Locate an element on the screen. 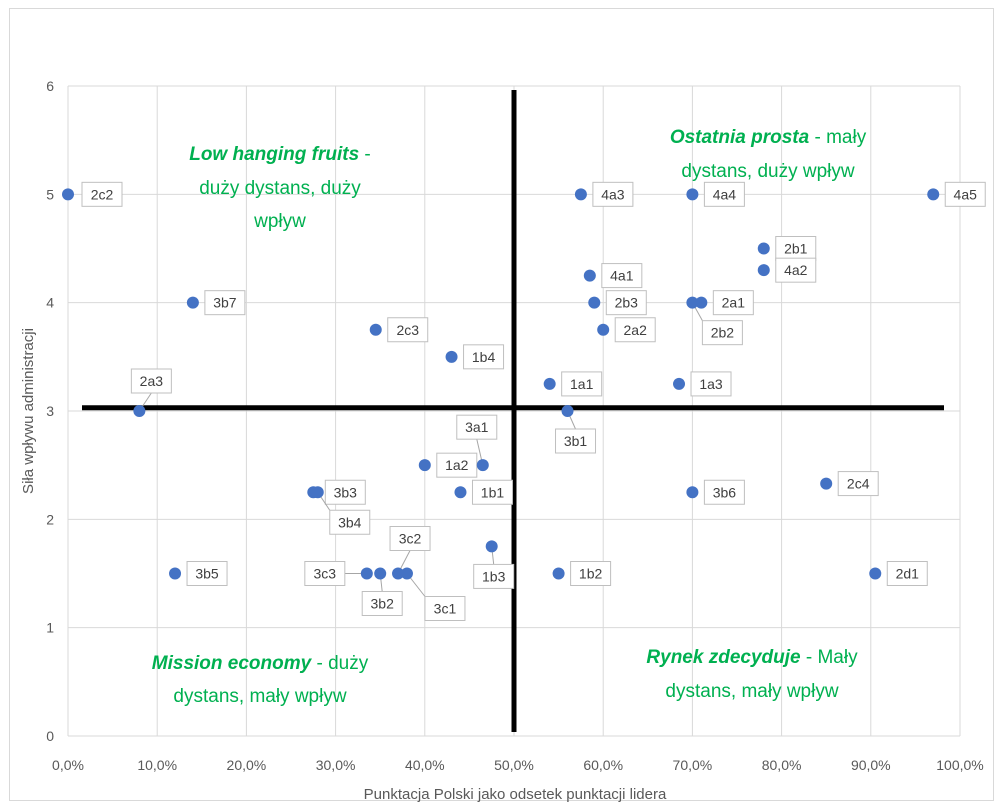 This screenshot has height=805, width=998. svg-text: Rynek zdecyduje - Mały is located at coordinates (752, 657).